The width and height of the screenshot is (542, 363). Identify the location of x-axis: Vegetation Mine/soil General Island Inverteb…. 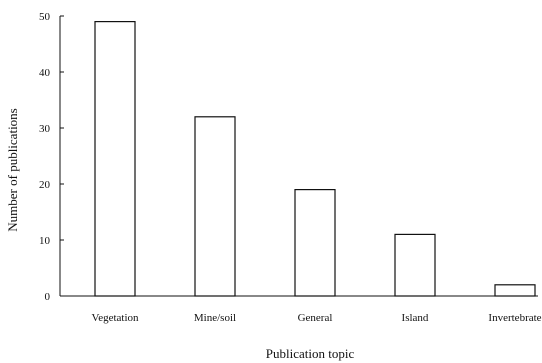
(301, 309).